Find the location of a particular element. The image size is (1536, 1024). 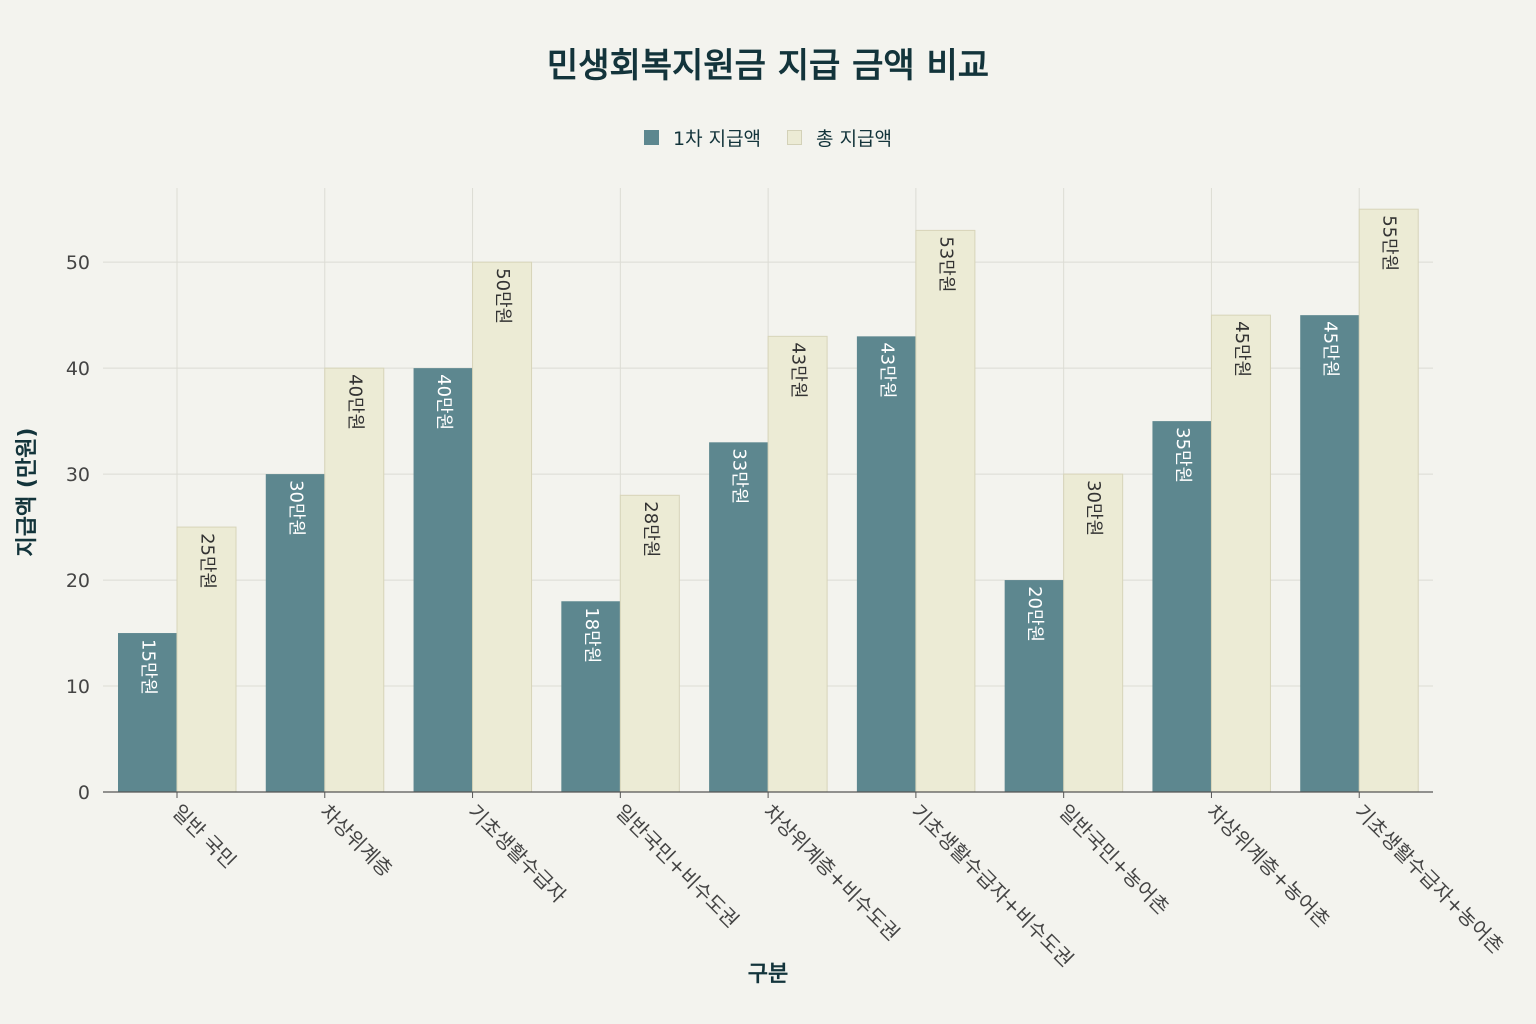

x-tick-label: 일반 국민 is located at coordinates (204, 837).